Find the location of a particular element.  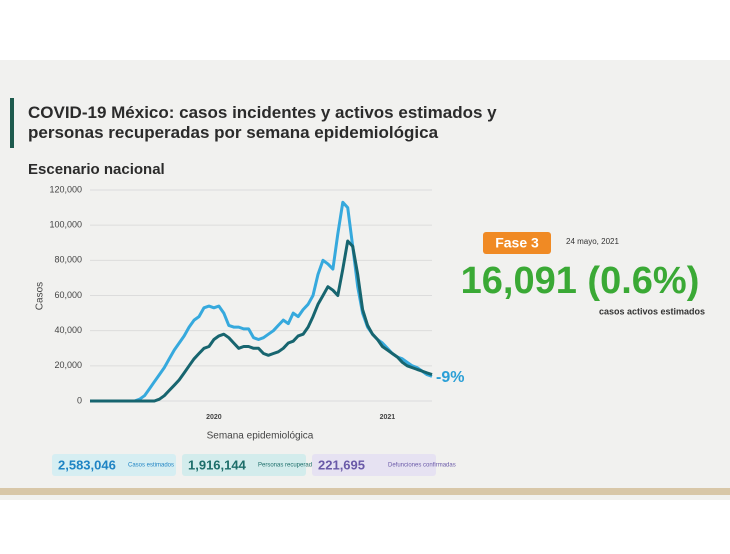

y-tick-label: 60,000 is located at coordinates (68, 295).